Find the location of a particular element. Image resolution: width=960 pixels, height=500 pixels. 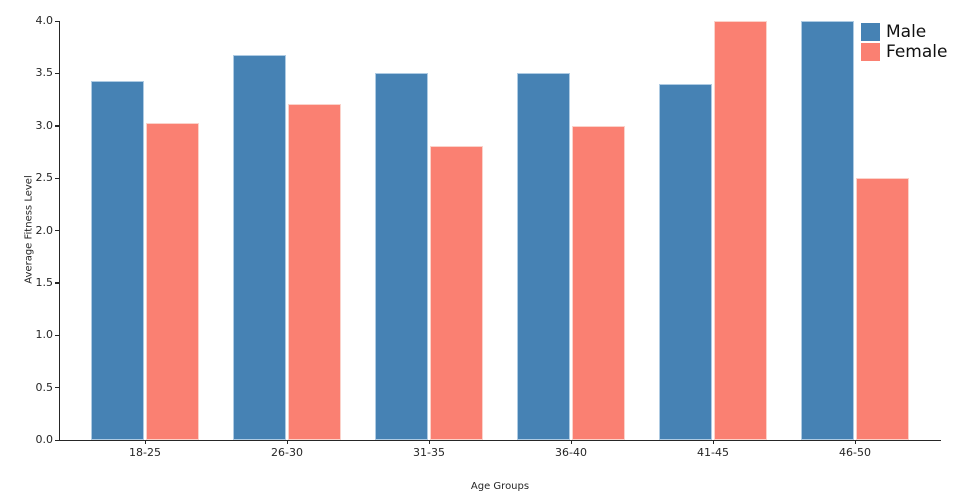

y-tick-label: 1.5 is located at coordinates (44, 282).